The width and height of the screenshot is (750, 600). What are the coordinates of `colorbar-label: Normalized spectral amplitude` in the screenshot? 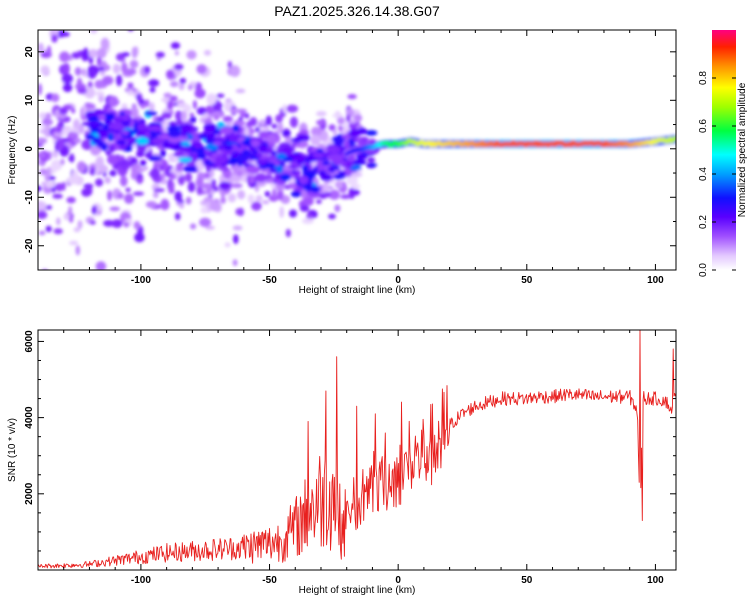 It's located at (742, 149).